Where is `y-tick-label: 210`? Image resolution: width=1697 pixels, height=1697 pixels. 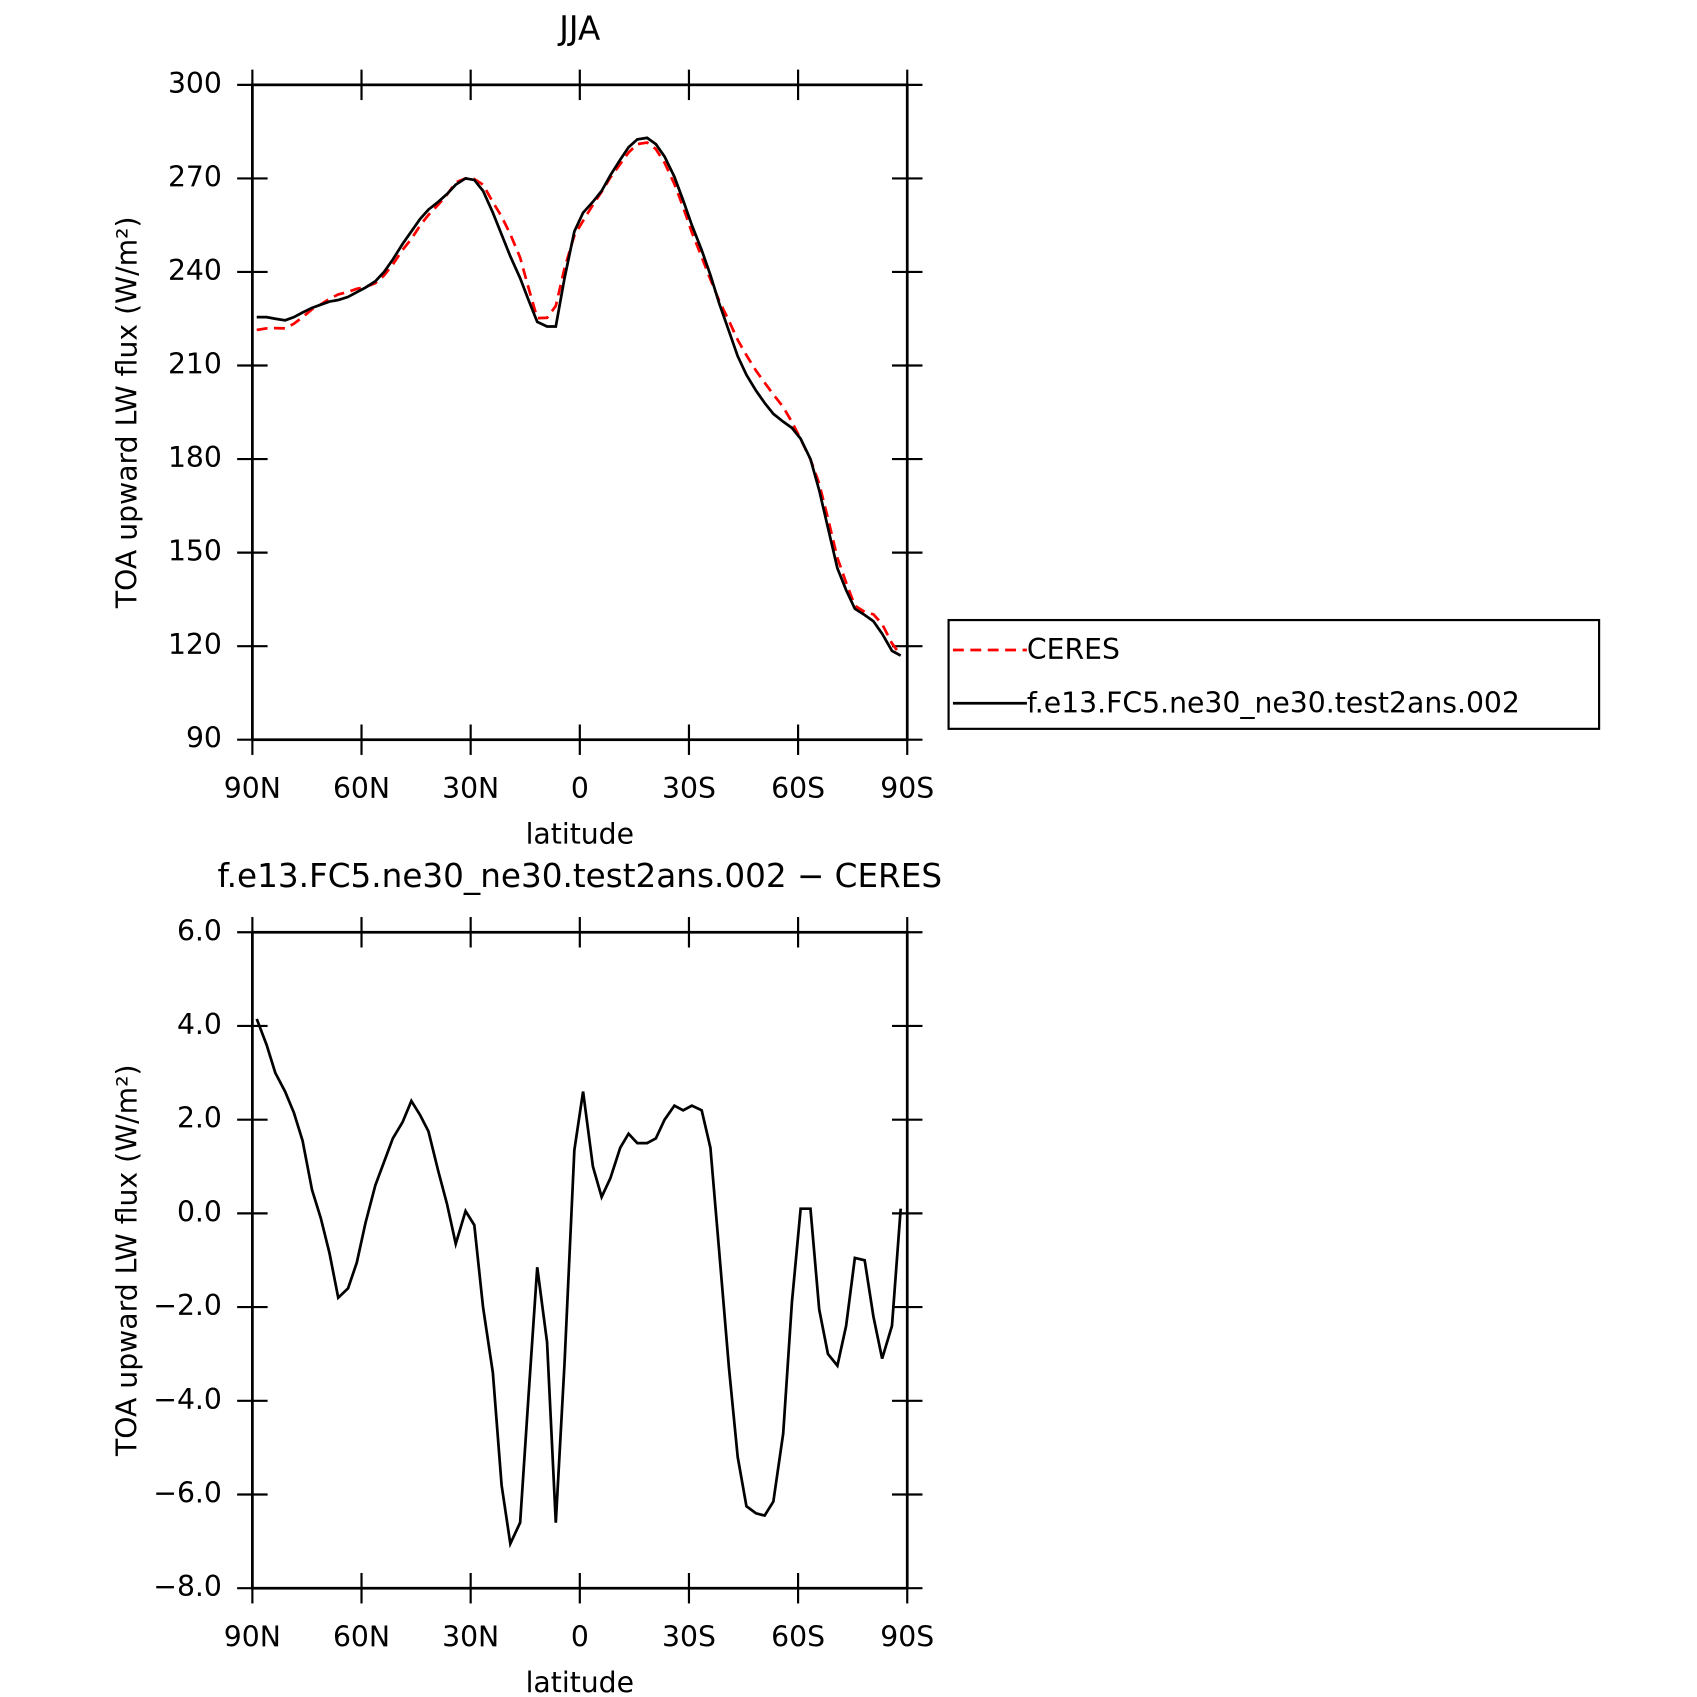
y-tick-label: 210 is located at coordinates (195, 364).